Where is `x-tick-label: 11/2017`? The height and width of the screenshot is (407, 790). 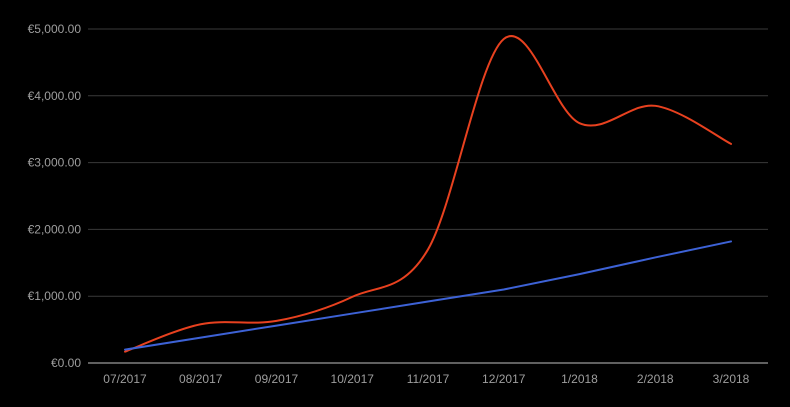
x-tick-label: 11/2017 is located at coordinates (428, 379).